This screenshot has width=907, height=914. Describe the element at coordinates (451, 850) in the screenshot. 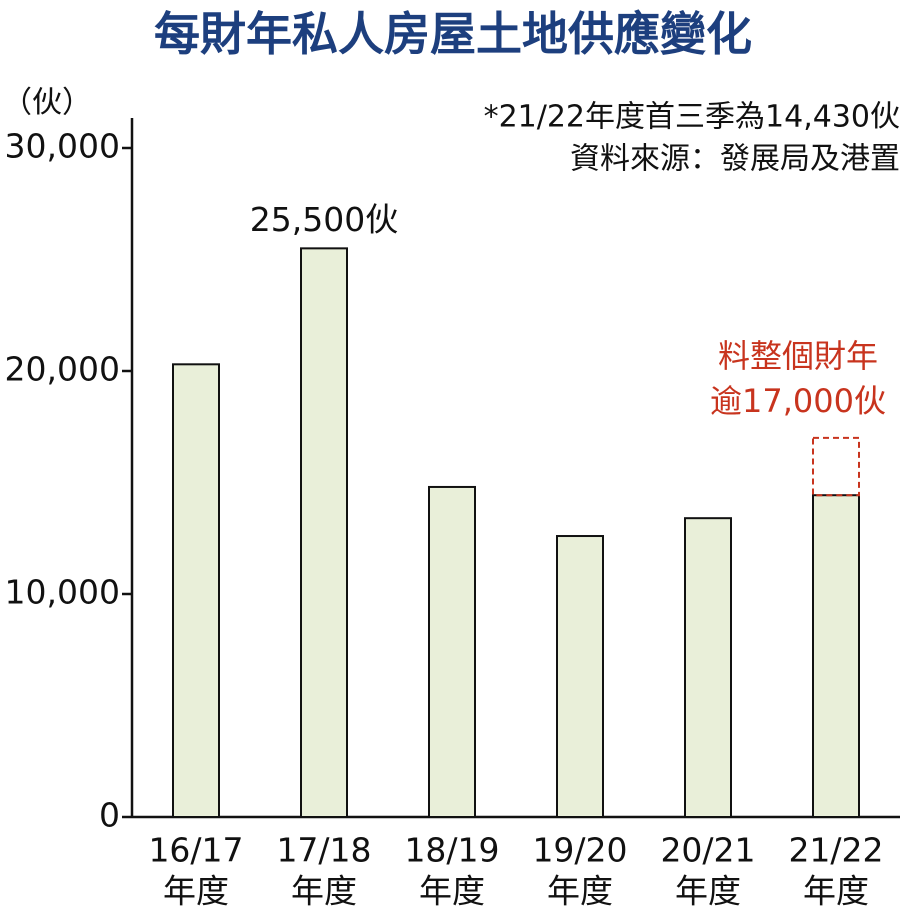

I see `x-tick-label: 18/19` at that location.